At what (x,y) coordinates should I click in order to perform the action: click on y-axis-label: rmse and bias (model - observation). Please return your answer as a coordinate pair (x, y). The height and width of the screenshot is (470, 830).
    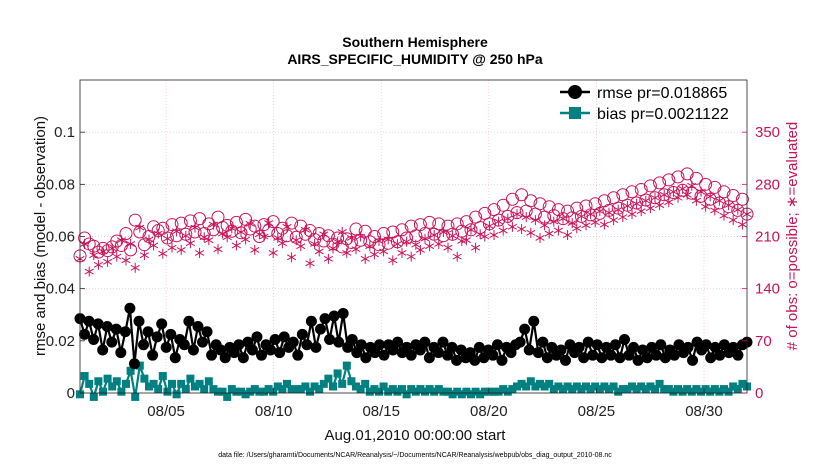
    Looking at the image, I should click on (40, 236).